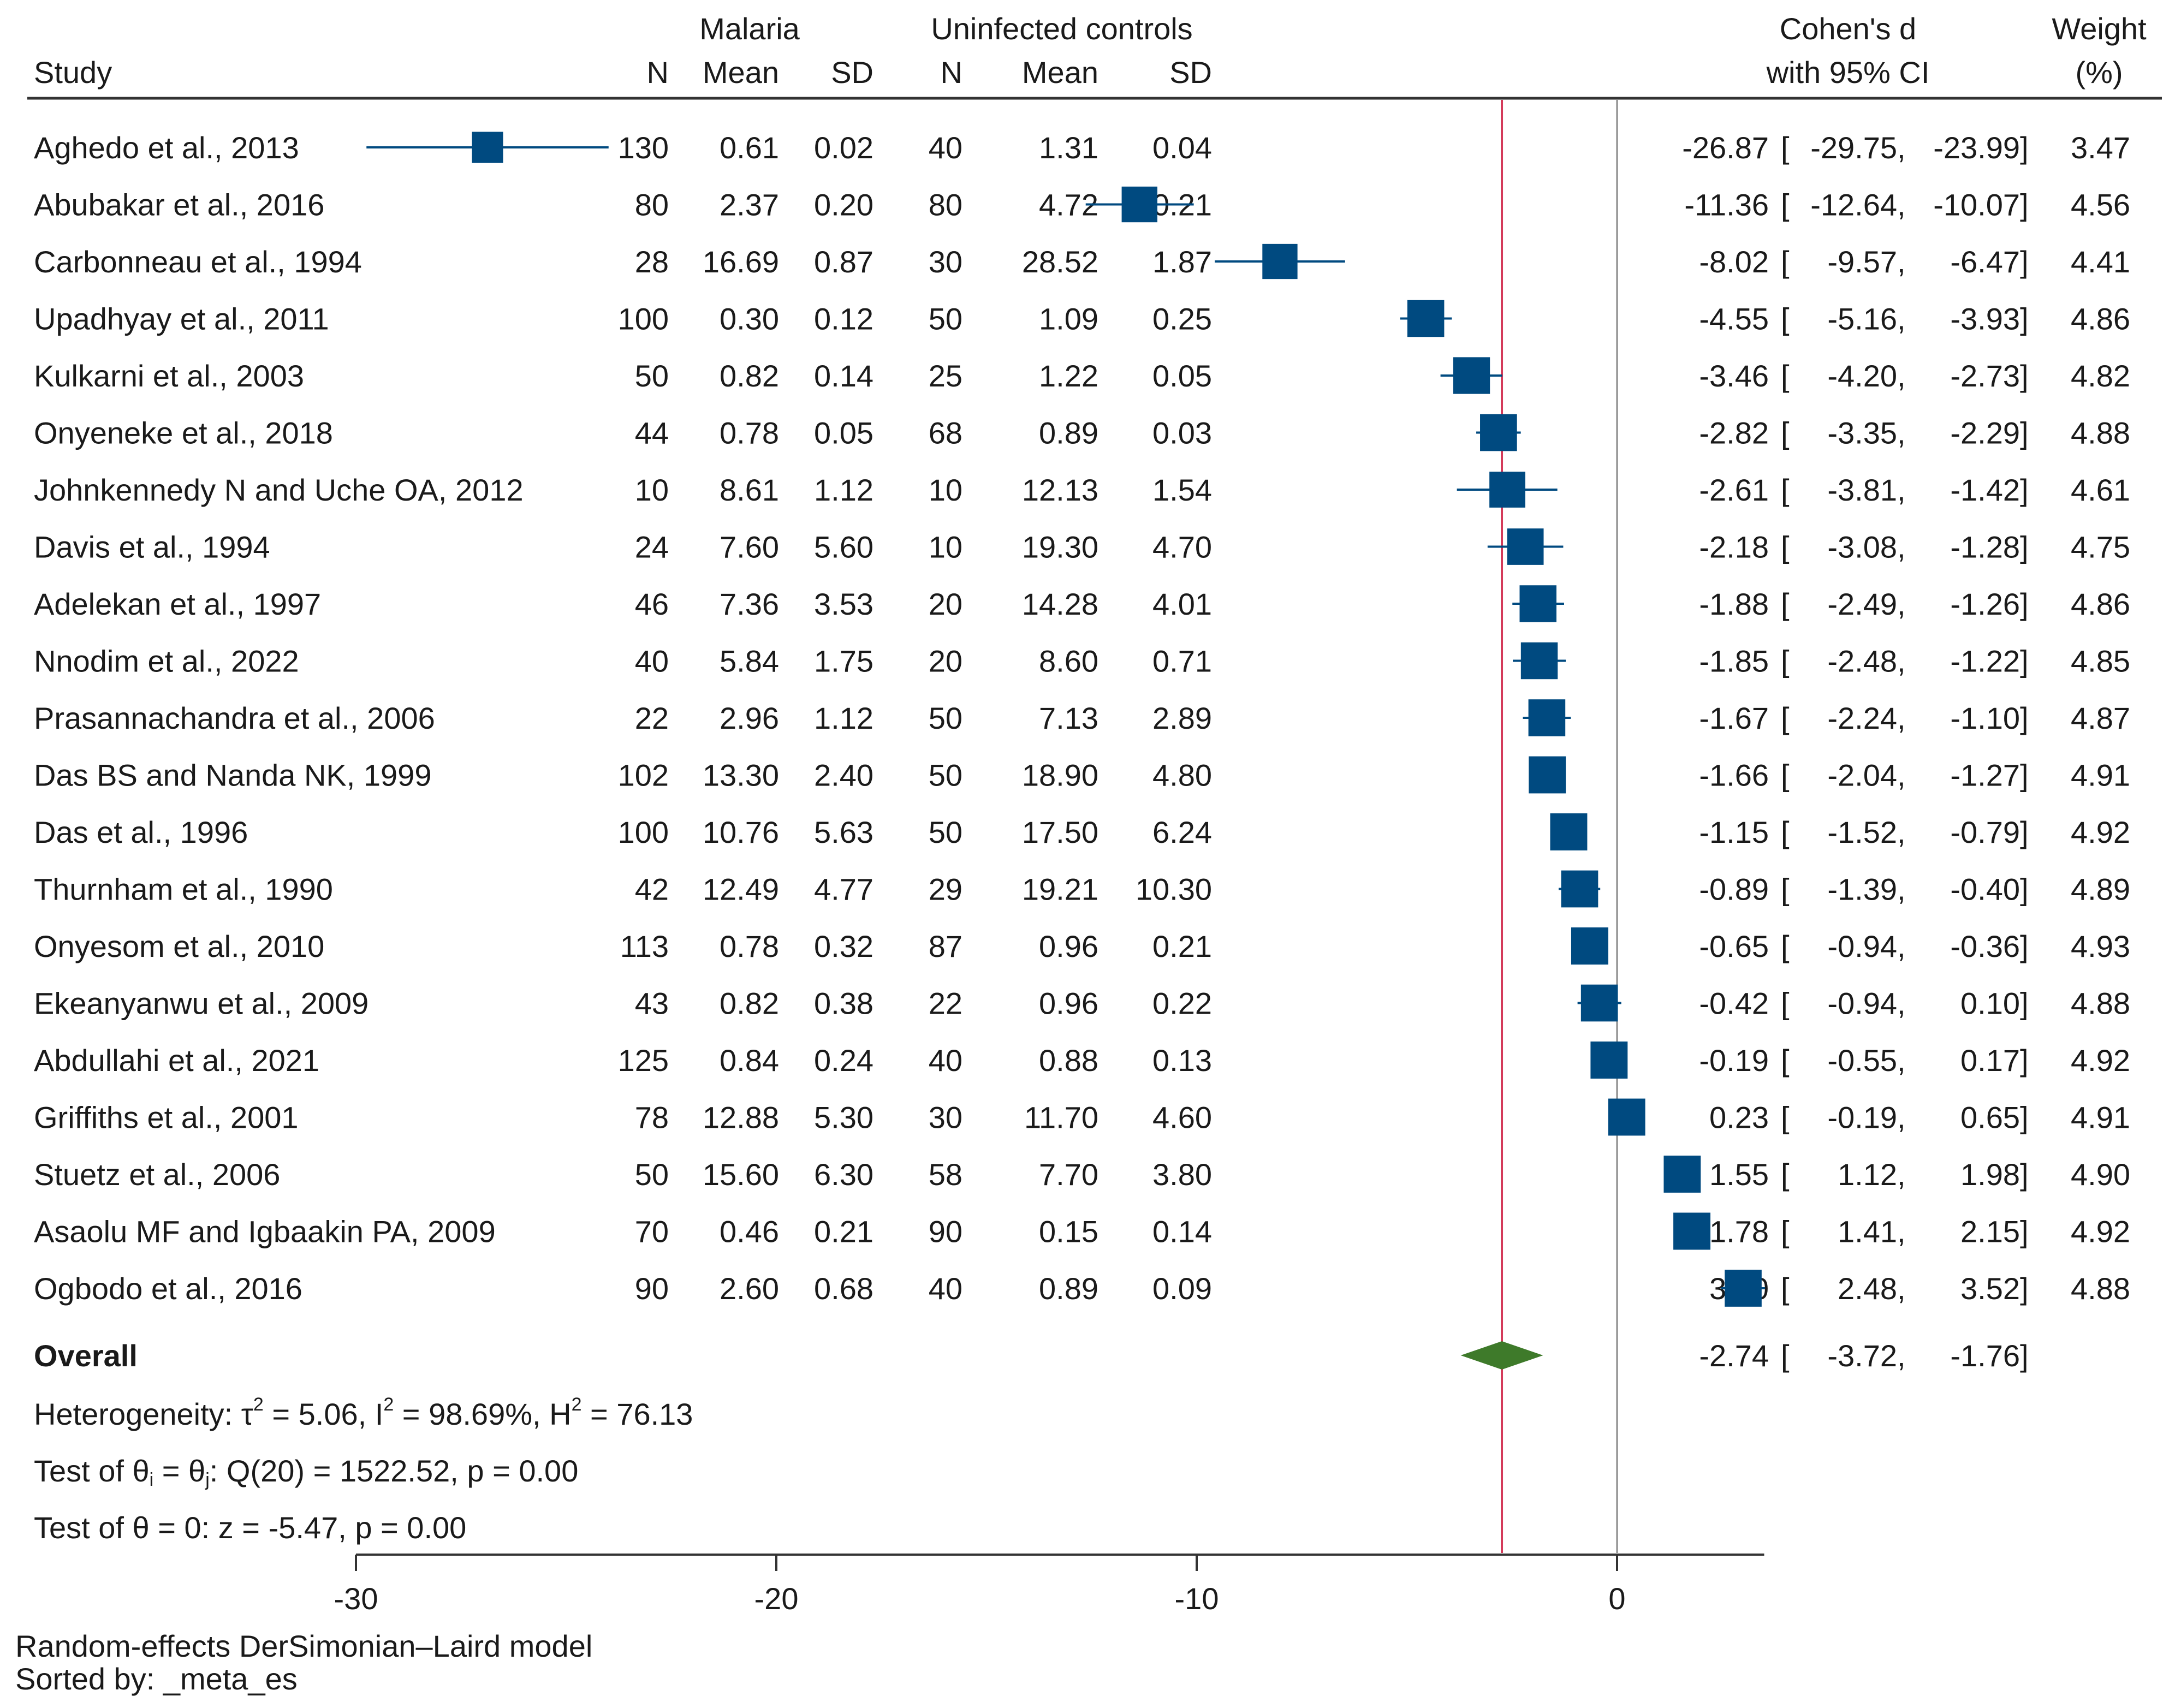  Describe the element at coordinates (1182, 832) in the screenshot. I see `control-sd: 6.24` at that location.